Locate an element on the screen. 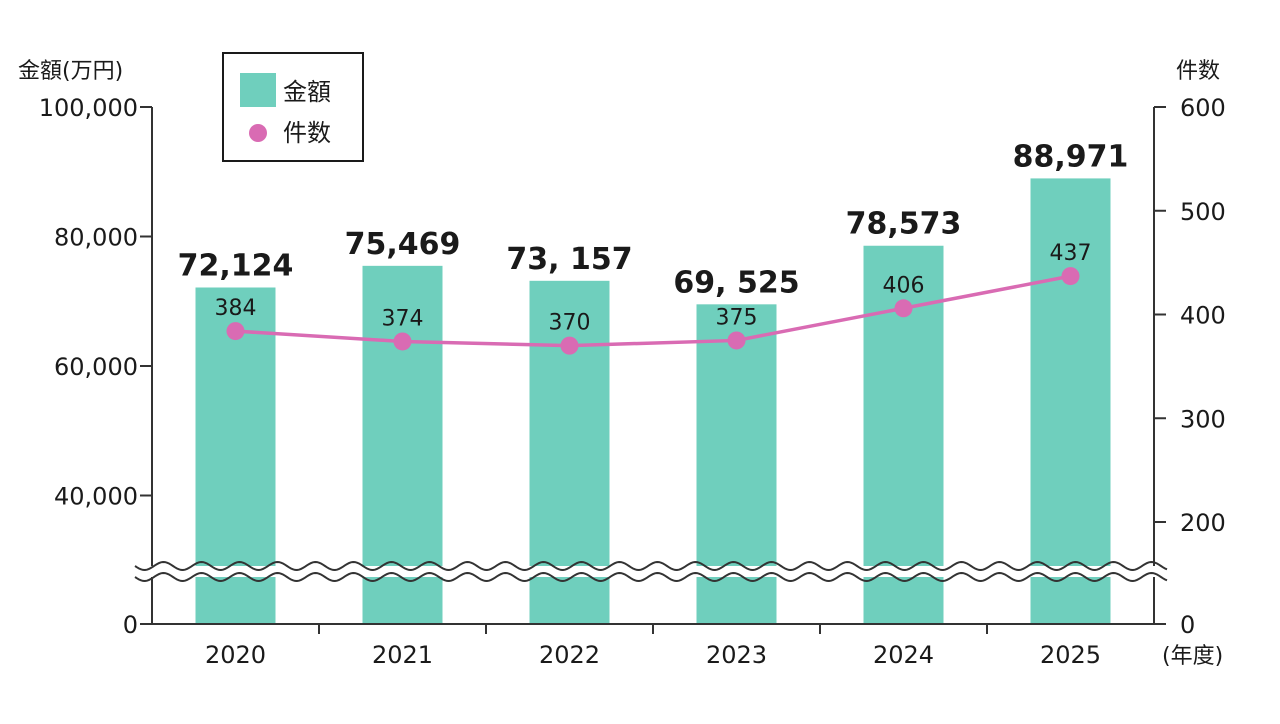  x-tick-label: 2025 is located at coordinates (1070, 655).